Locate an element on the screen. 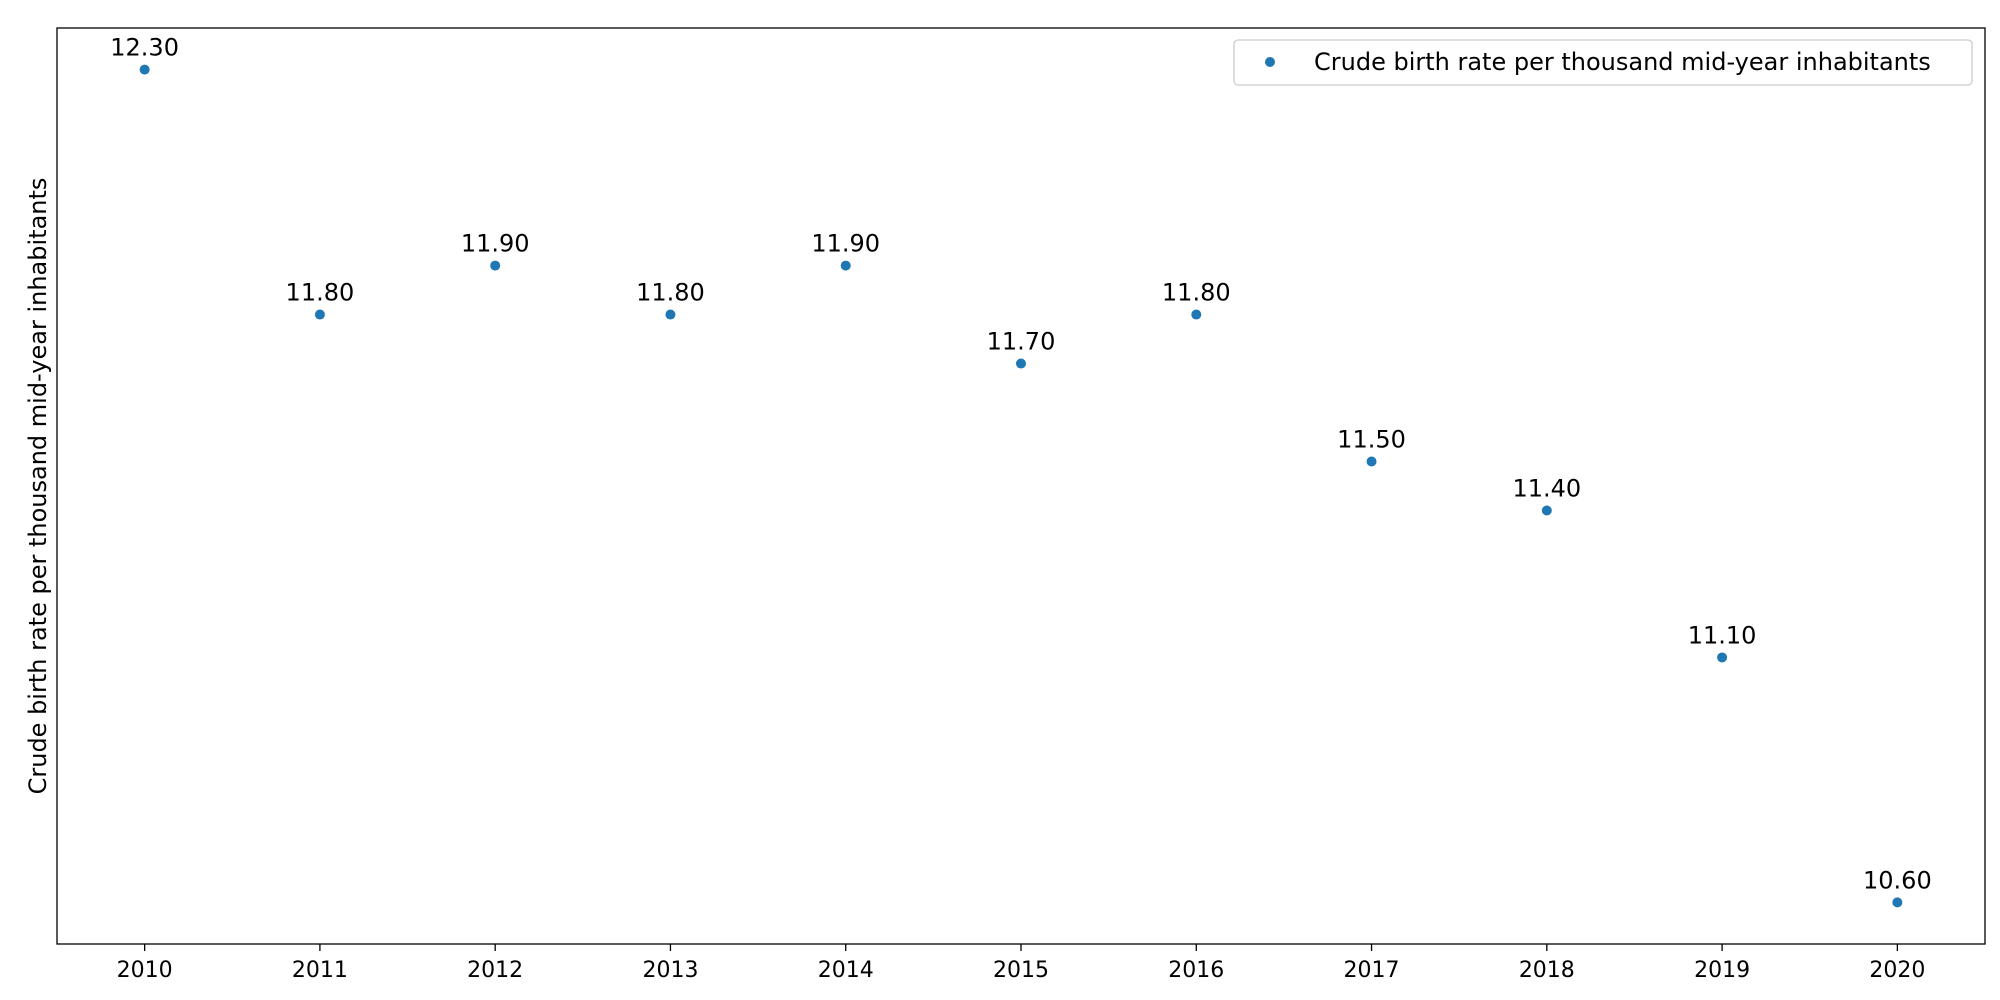 The height and width of the screenshot is (1000, 2000). x-tick-label: 2016 is located at coordinates (1196, 970).